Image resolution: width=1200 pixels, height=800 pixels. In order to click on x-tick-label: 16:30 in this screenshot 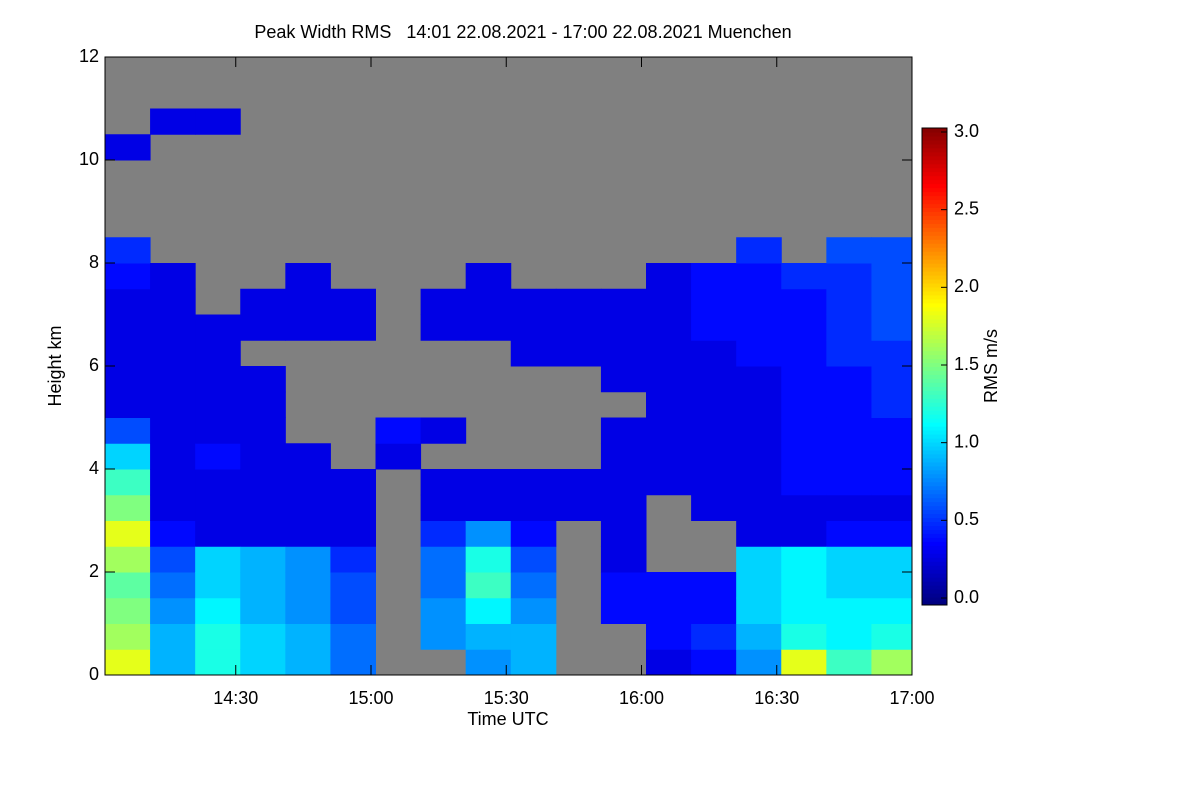, I will do `click(776, 698)`.